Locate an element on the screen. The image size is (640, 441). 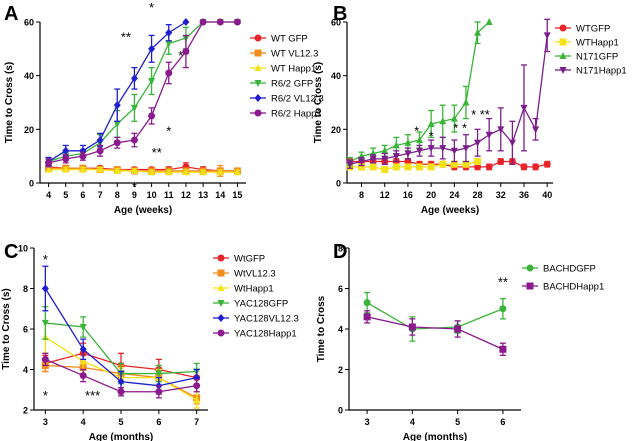
legend-label: R6/2 Happ1 is located at coordinates (296, 114).